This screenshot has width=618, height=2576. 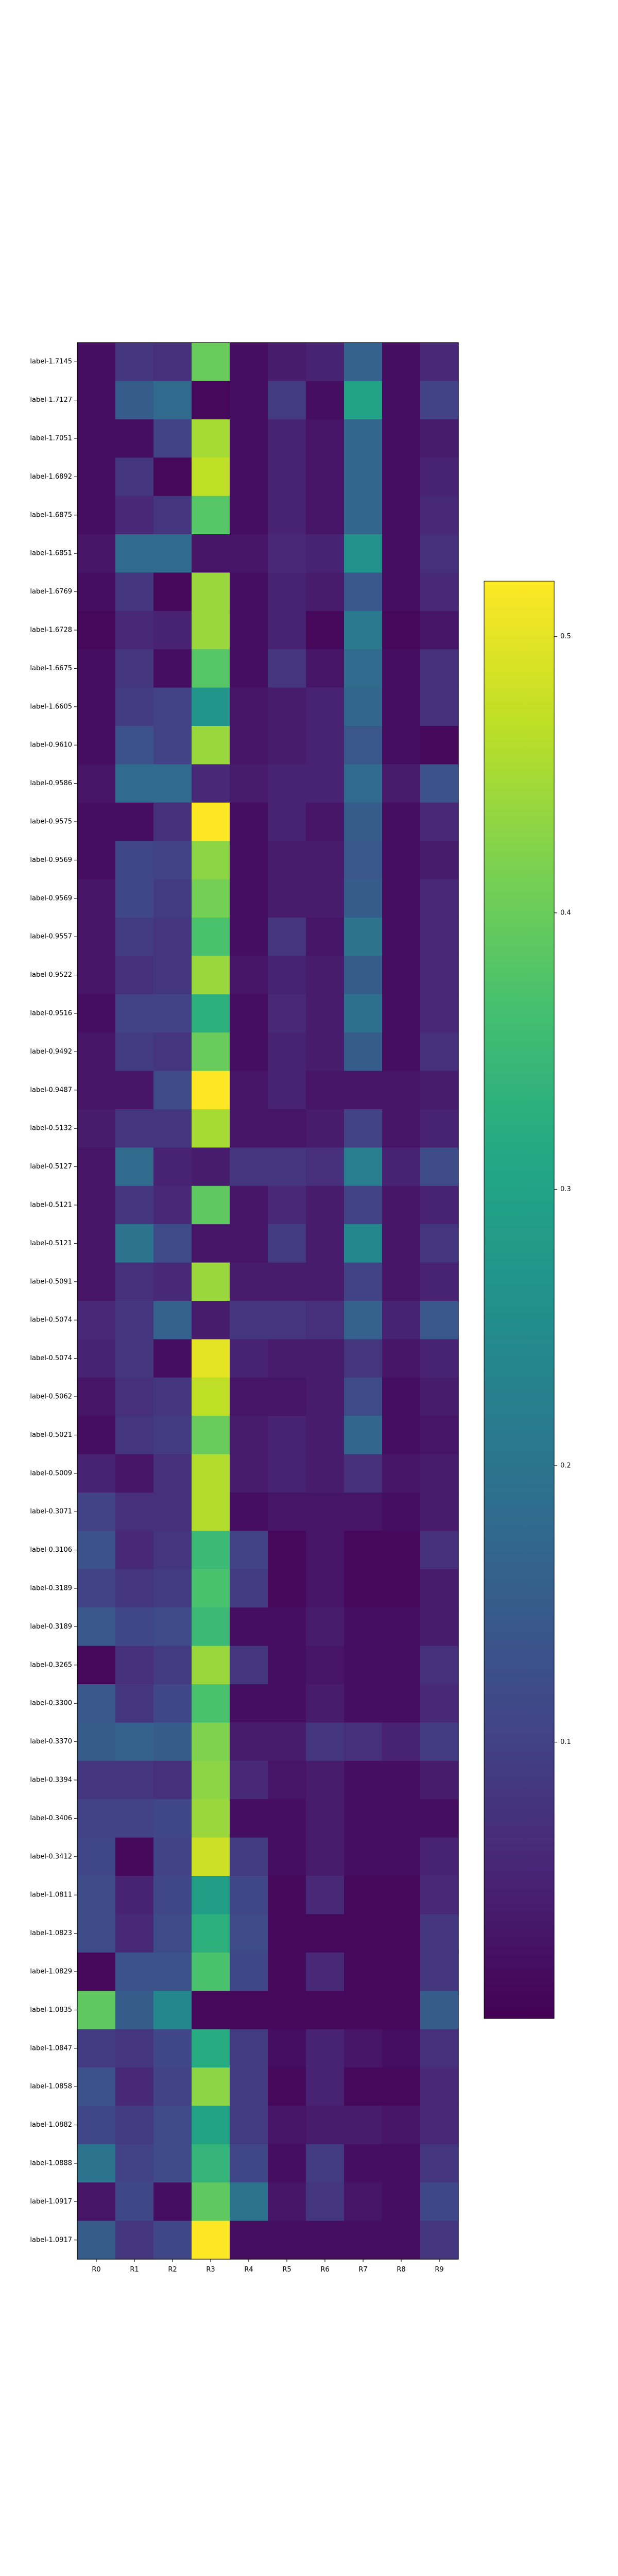 I want to click on x-axis: R0 R1 R2 R3 R4 R5 R6 R7 R8 R9, so click(x=268, y=2266).